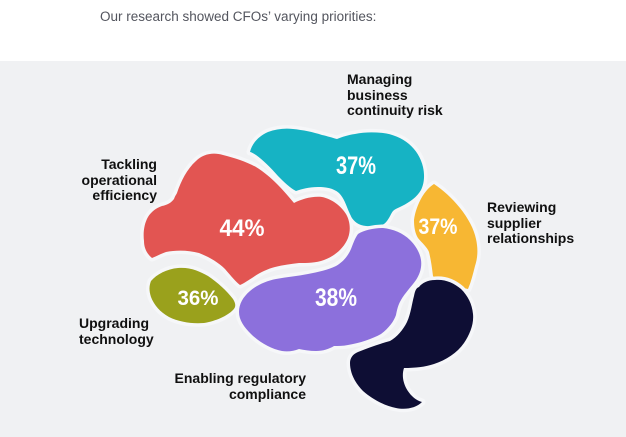 This screenshot has width=626, height=437. I want to click on svg-text: 44%, so click(242, 228).